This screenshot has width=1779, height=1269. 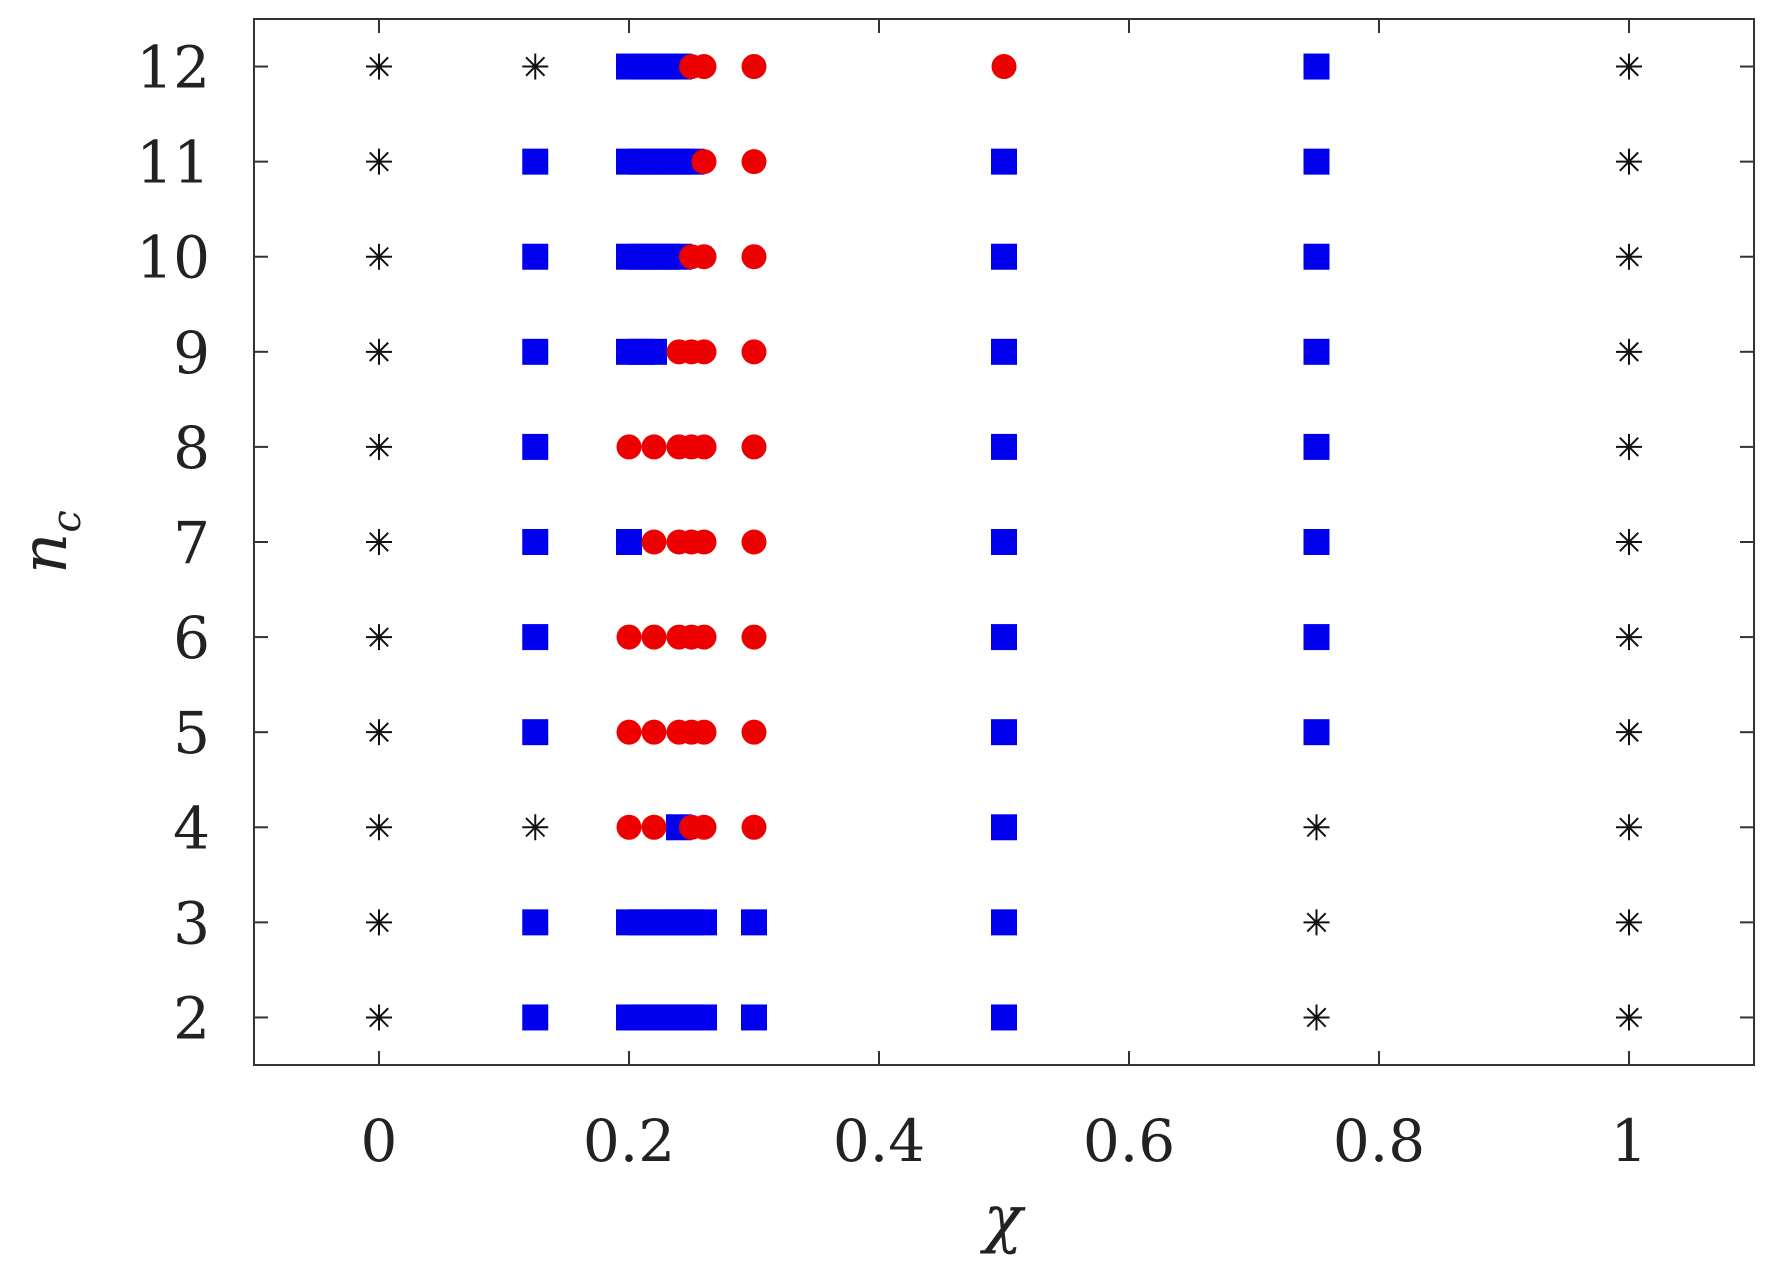 I want to click on y-tick-label: 7, so click(x=191, y=543).